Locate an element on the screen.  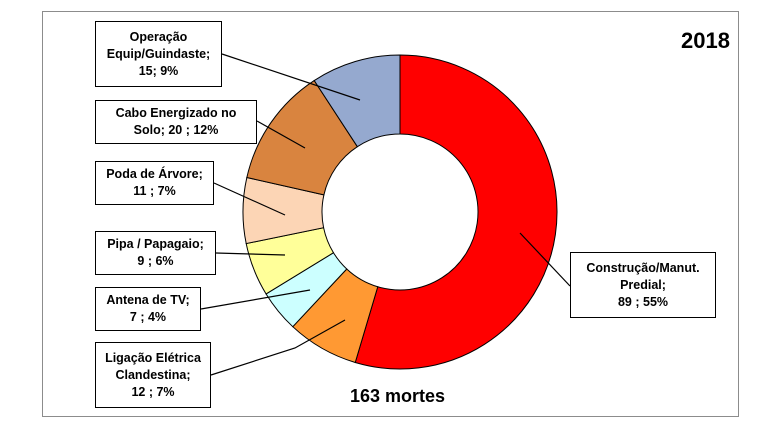
label-line: Clandestina; is located at coordinates (153, 374).